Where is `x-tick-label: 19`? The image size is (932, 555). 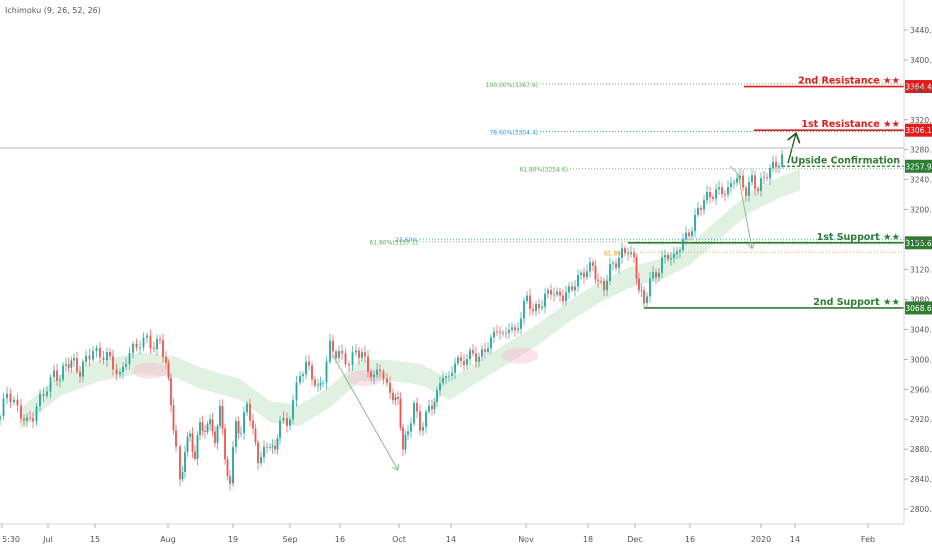
x-tick-label: 19 is located at coordinates (233, 539).